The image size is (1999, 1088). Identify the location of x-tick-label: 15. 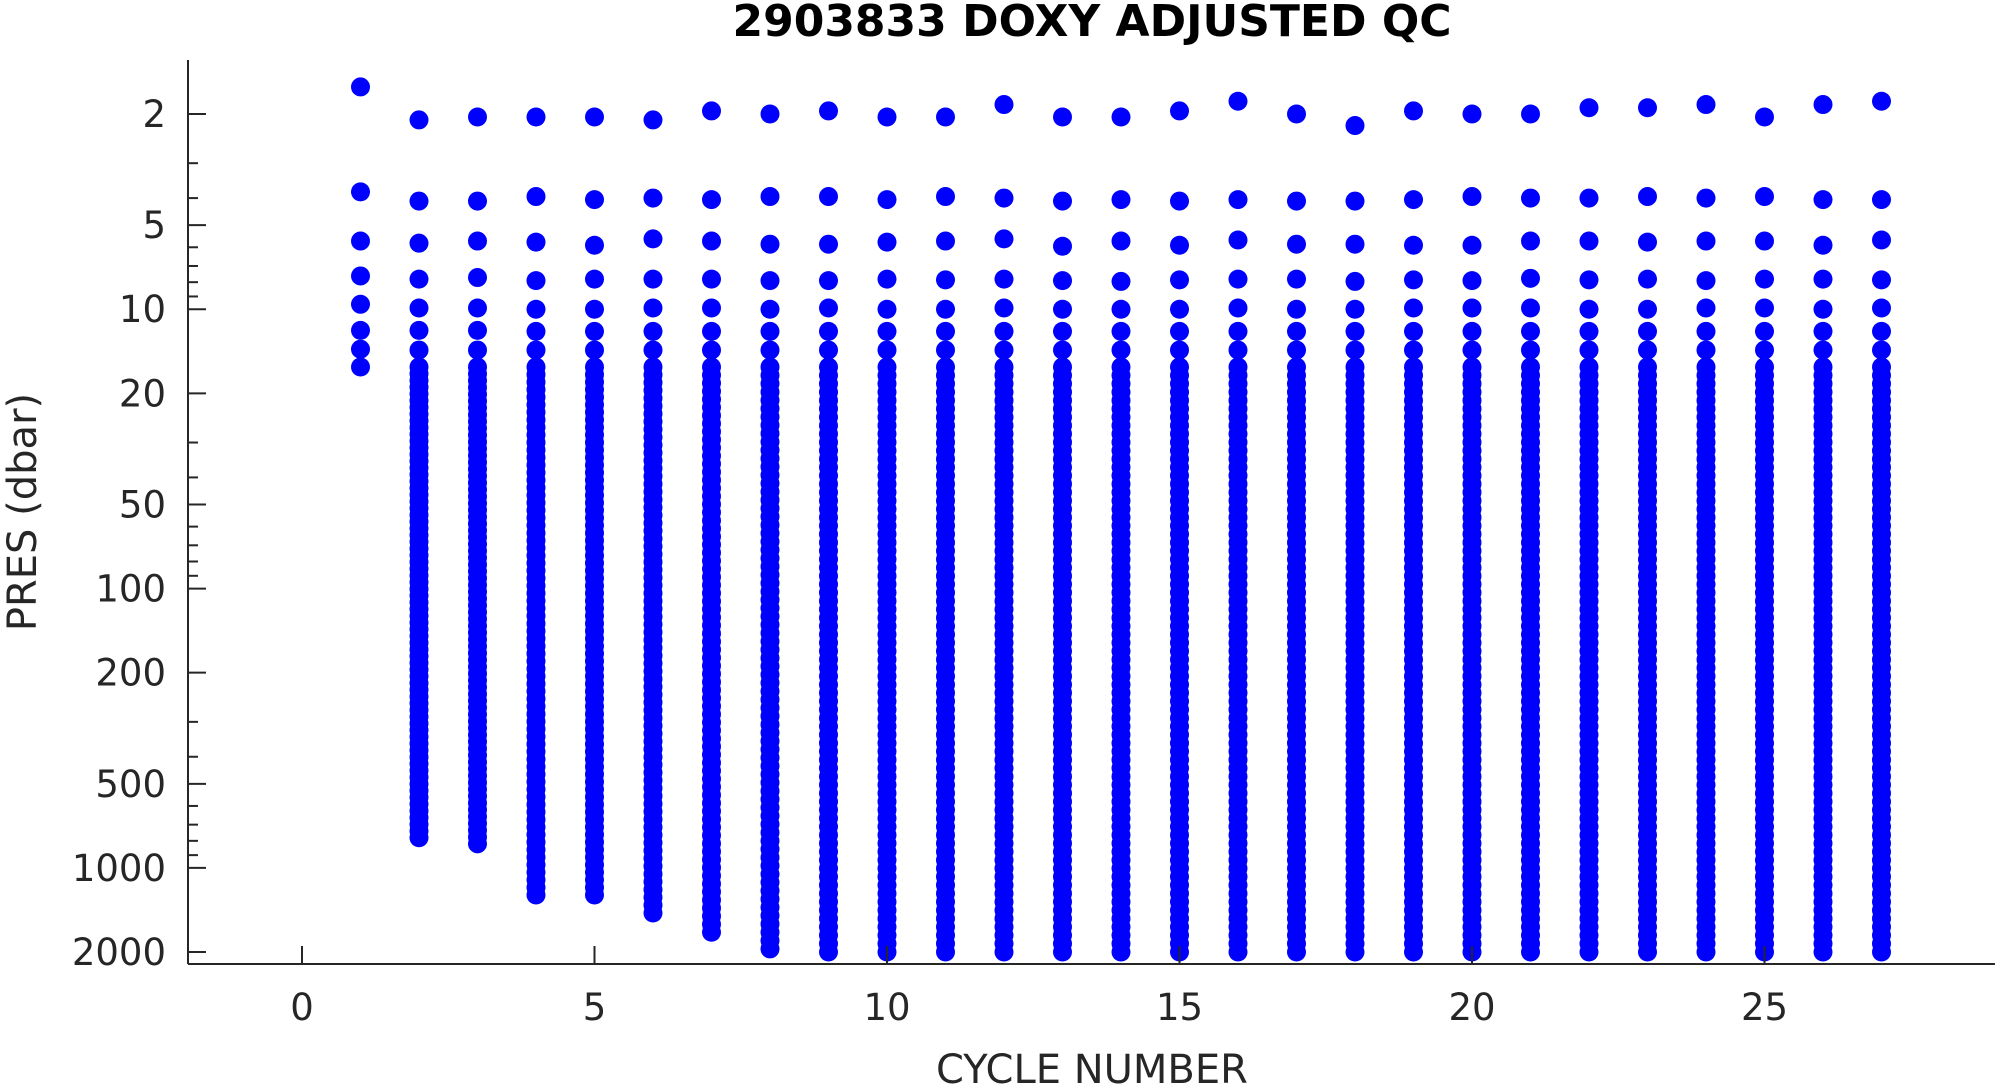
(1179, 1007).